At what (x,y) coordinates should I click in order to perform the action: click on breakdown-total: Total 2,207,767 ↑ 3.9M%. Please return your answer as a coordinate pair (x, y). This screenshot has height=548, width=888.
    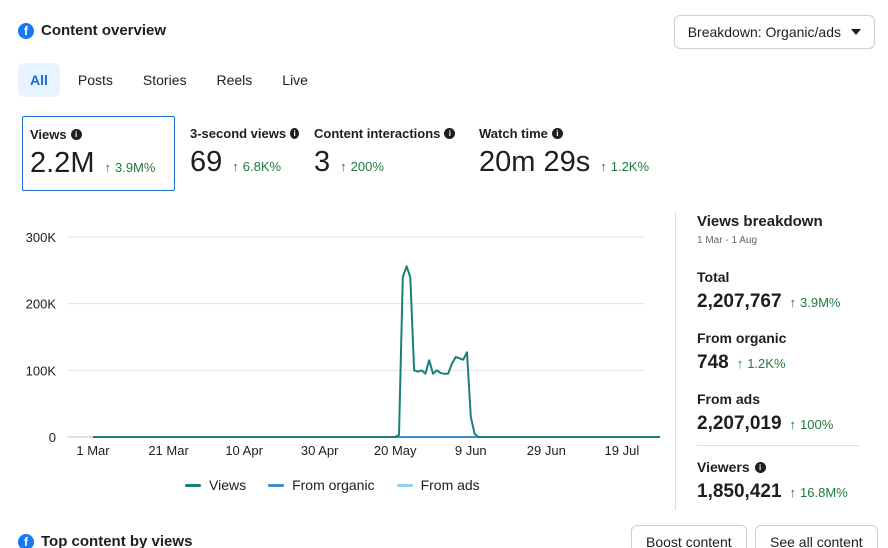
    Looking at the image, I should click on (787, 291).